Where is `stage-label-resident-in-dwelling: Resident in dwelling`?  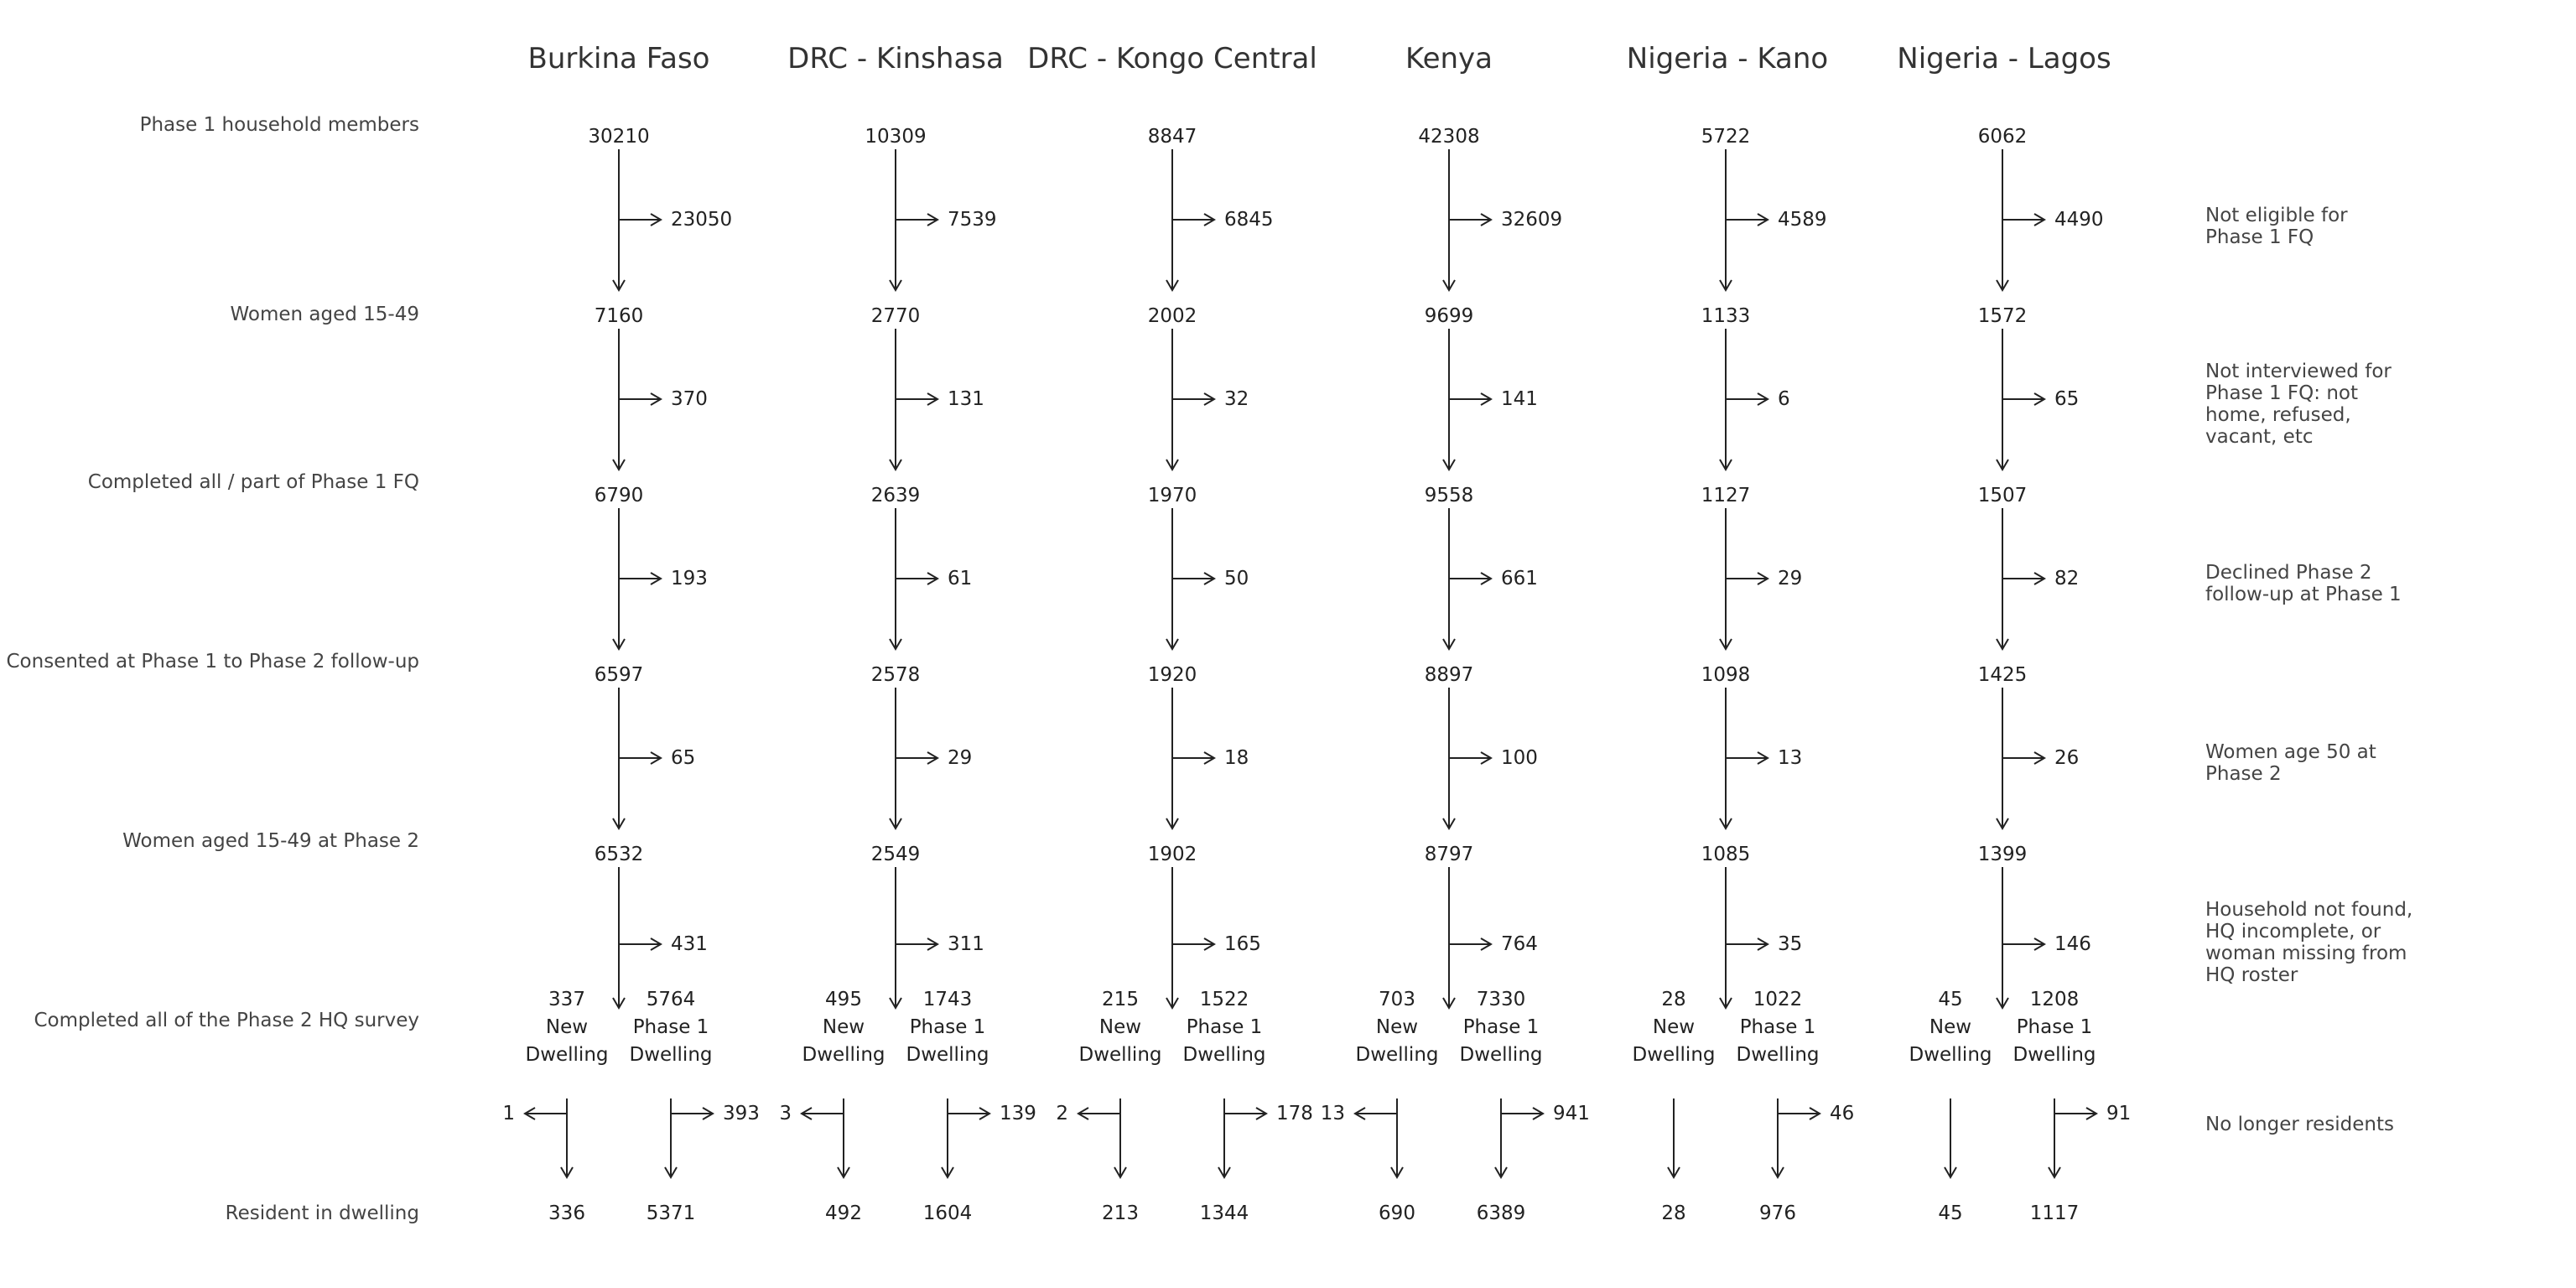 stage-label-resident-in-dwelling: Resident in dwelling is located at coordinates (322, 1213).